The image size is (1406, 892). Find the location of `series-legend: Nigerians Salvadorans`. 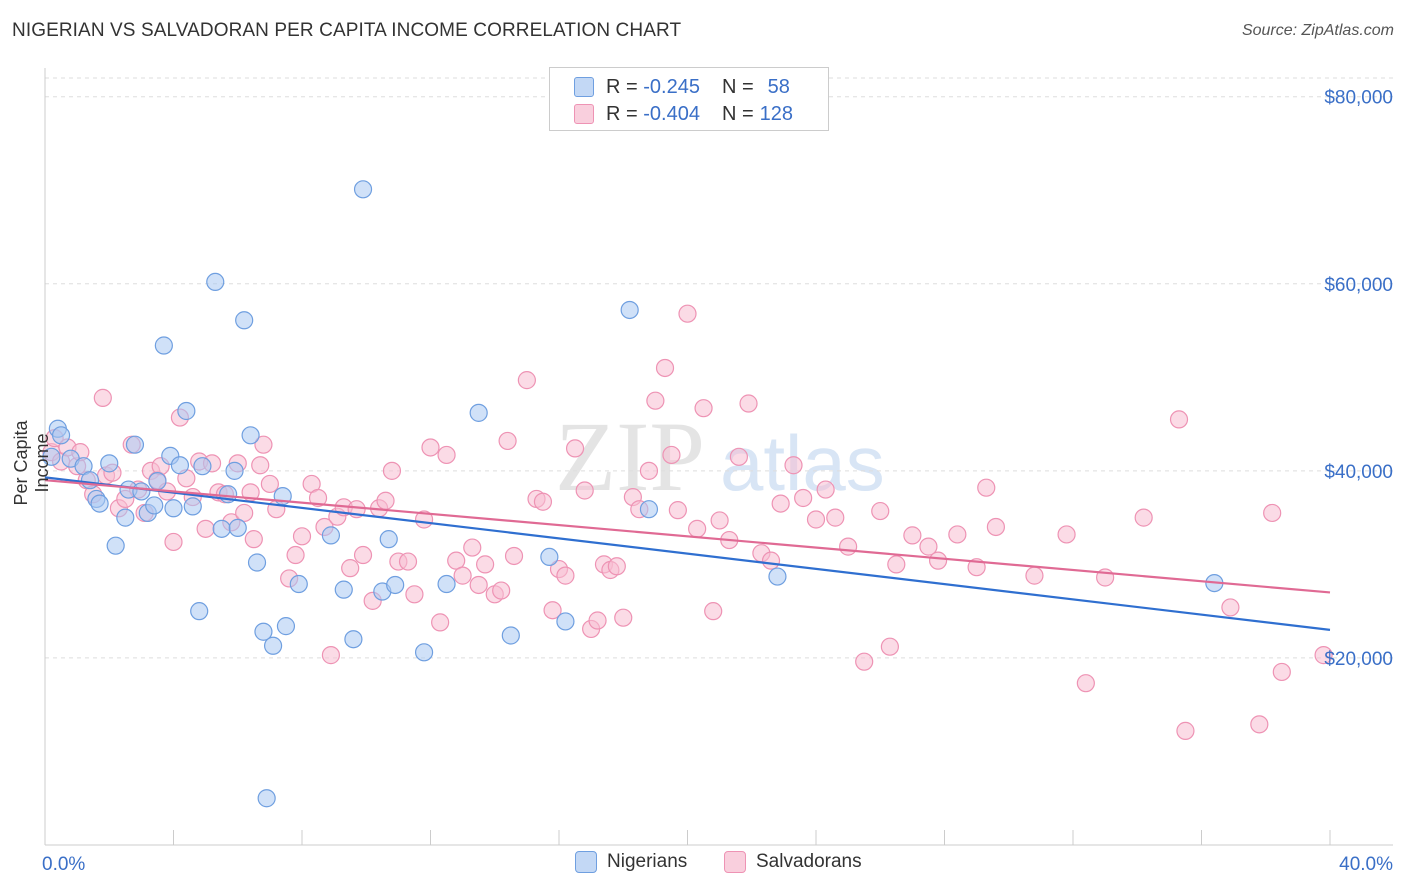

series-legend: Nigerians Salvadorans is located at coordinates (703, 865).